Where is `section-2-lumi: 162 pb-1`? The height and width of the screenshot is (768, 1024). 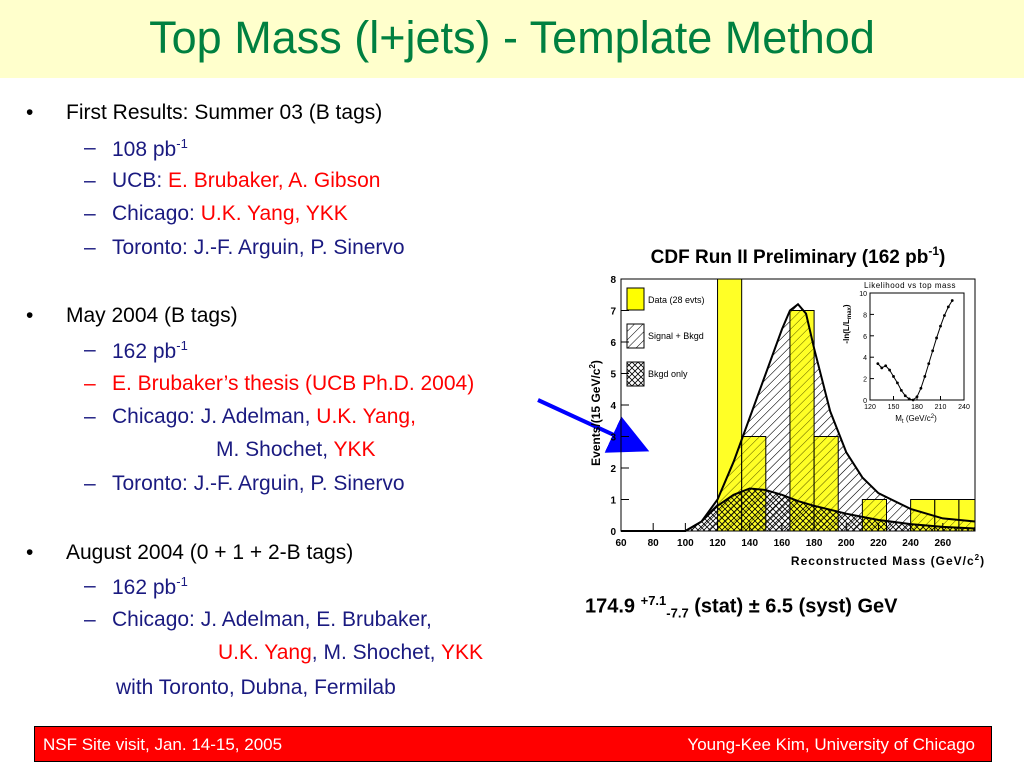
section-2-lumi: 162 pb-1 is located at coordinates (150, 350).